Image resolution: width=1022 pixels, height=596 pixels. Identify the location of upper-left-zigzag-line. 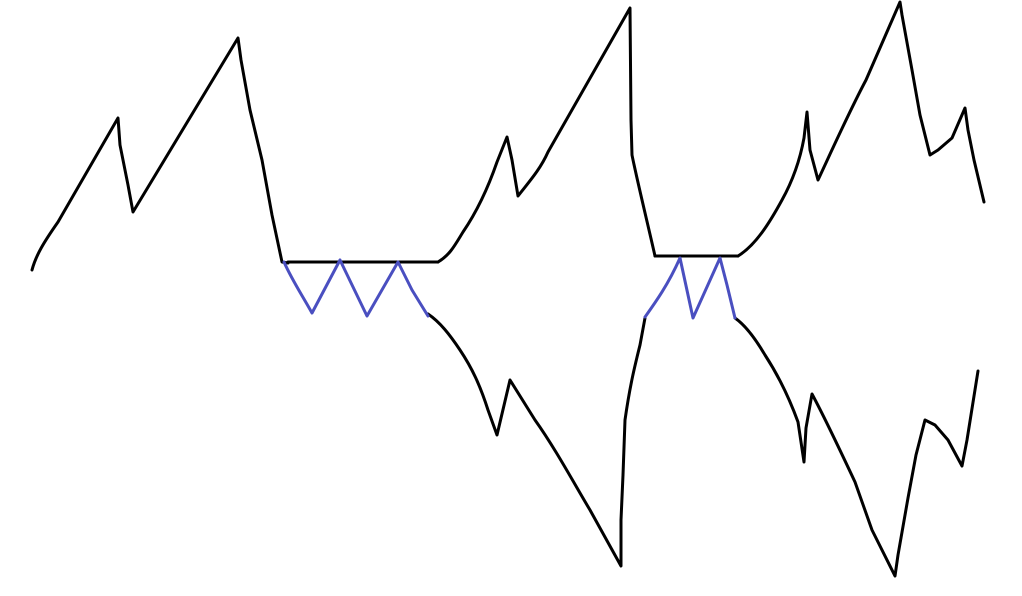
(160, 154).